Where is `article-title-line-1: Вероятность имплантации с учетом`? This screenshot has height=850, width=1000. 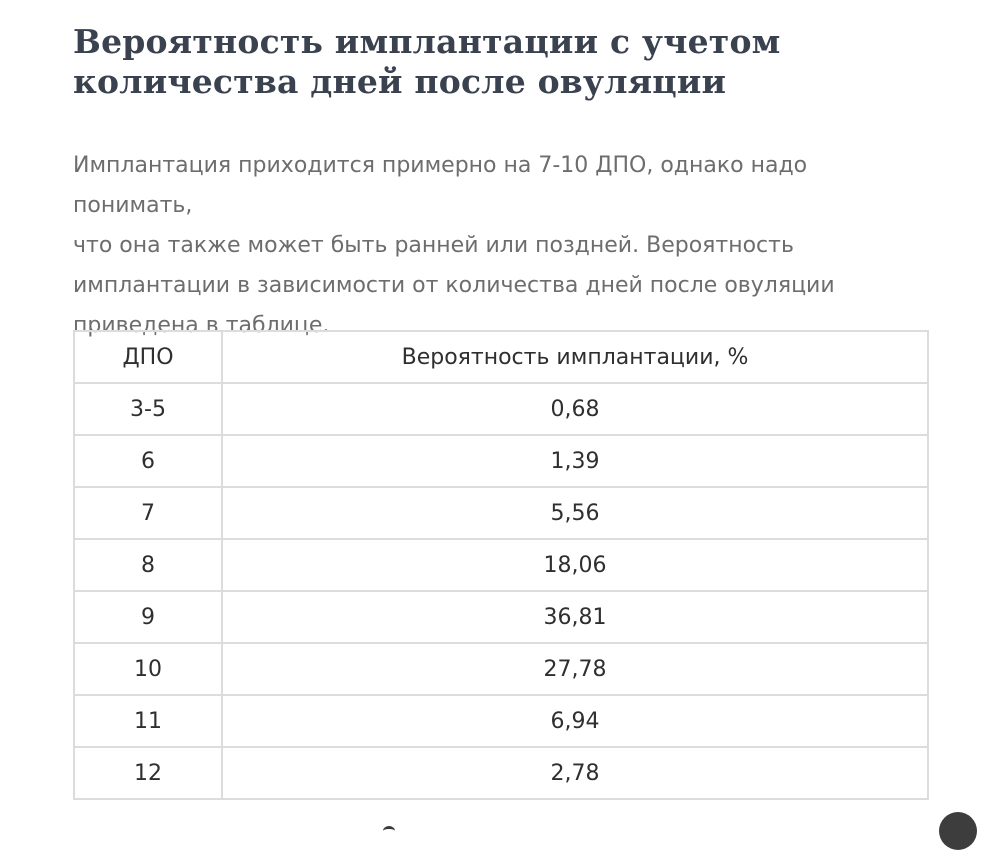 article-title-line-1: Вероятность имплантации с учетом is located at coordinates (427, 41).